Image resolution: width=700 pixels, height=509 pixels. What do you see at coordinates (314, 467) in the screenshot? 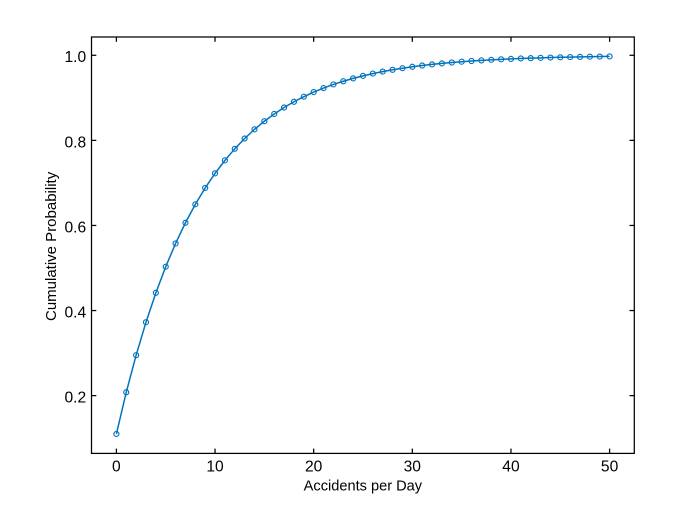
I see `svg-text: 20` at bounding box center [314, 467].